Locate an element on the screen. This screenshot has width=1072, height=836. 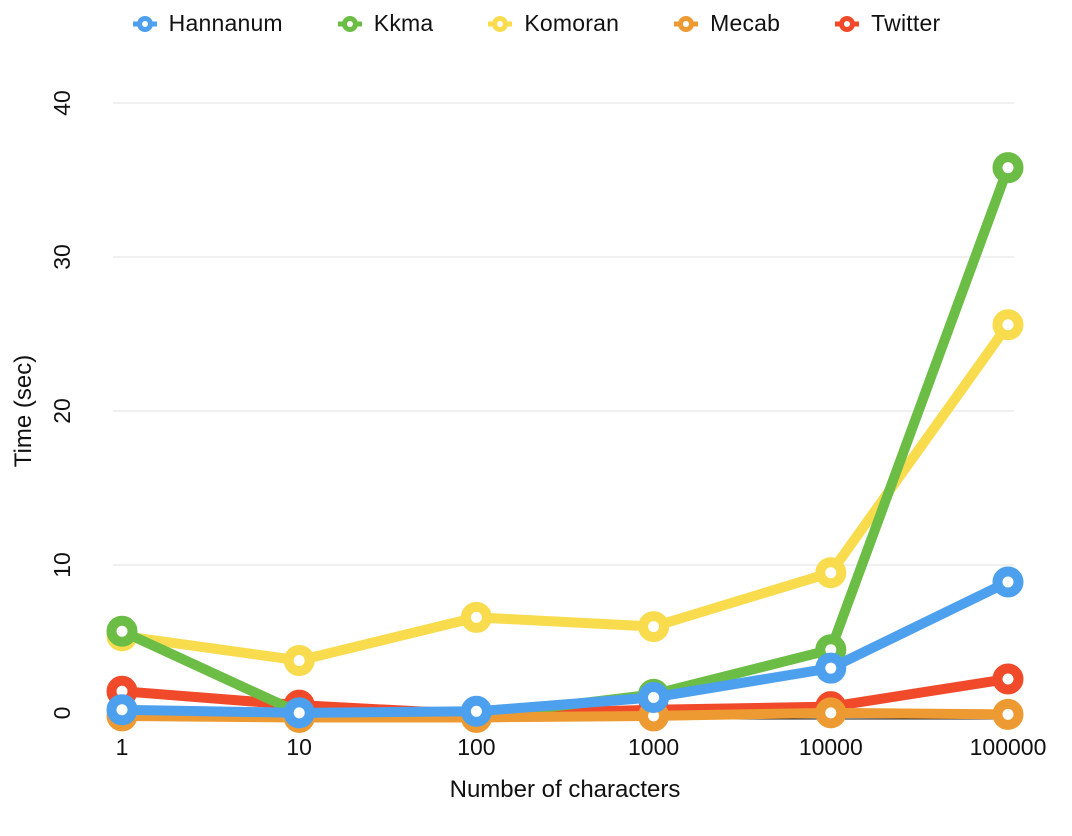
legend-item-mecab: Mecab is located at coordinates (726, 23).